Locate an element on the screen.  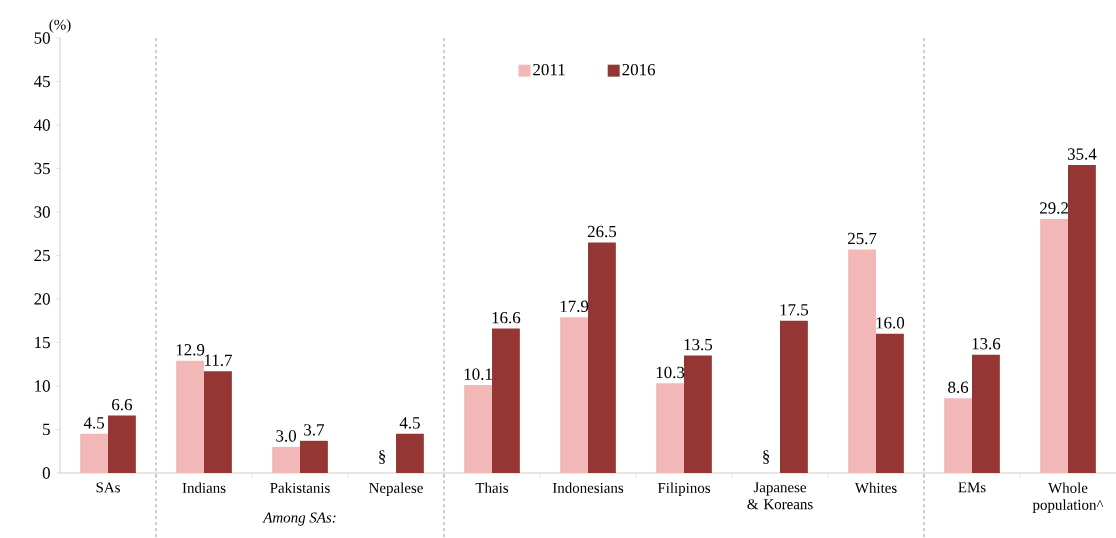
data-label: 12.9 is located at coordinates (190, 350).